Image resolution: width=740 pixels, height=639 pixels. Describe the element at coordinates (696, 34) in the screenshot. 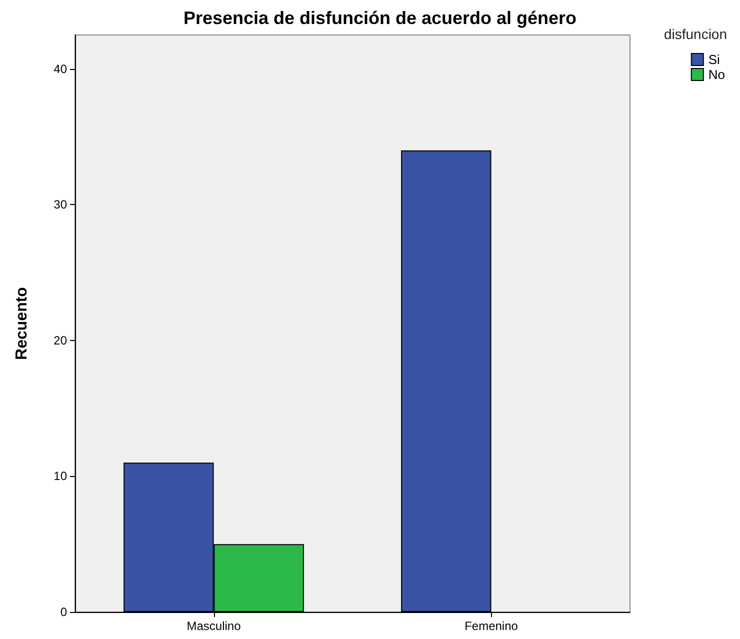

I see `legend-title: disfuncion` at that location.